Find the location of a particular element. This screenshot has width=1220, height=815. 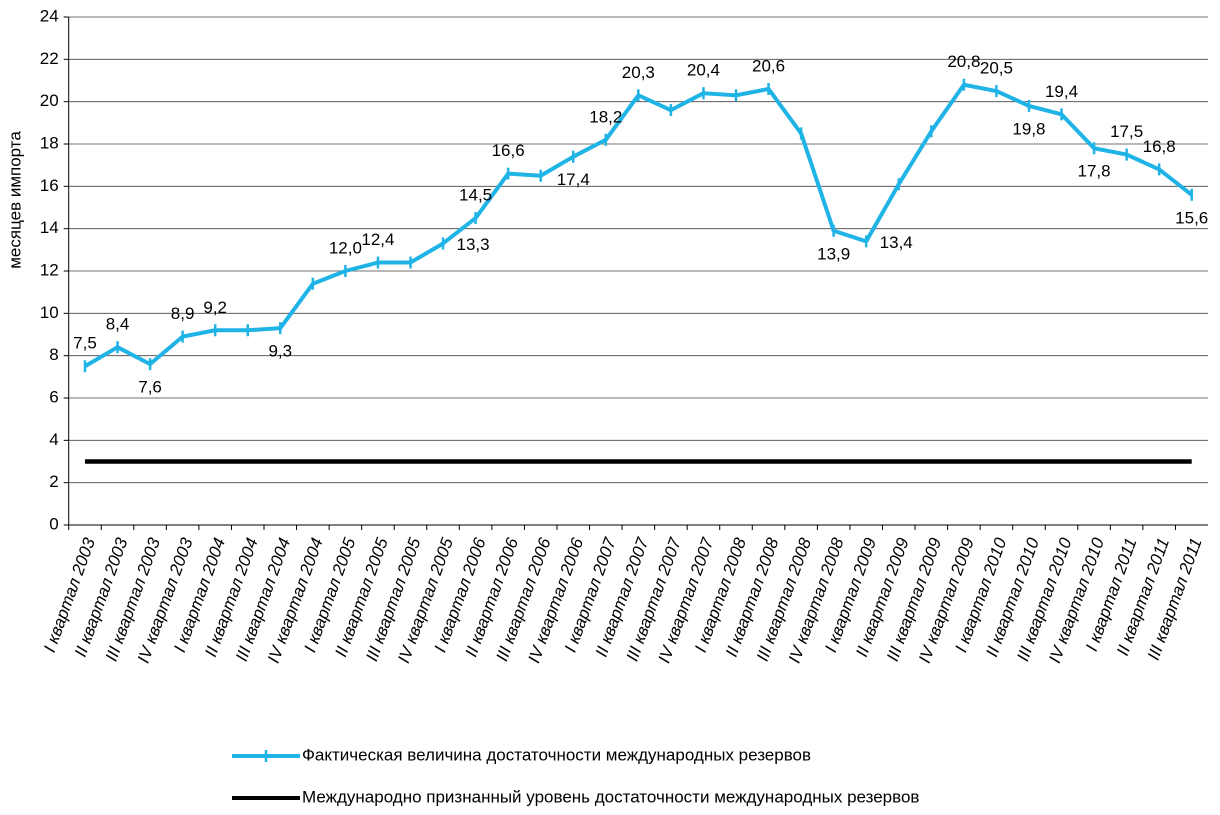

data-label: 17,5 is located at coordinates (1126, 131).